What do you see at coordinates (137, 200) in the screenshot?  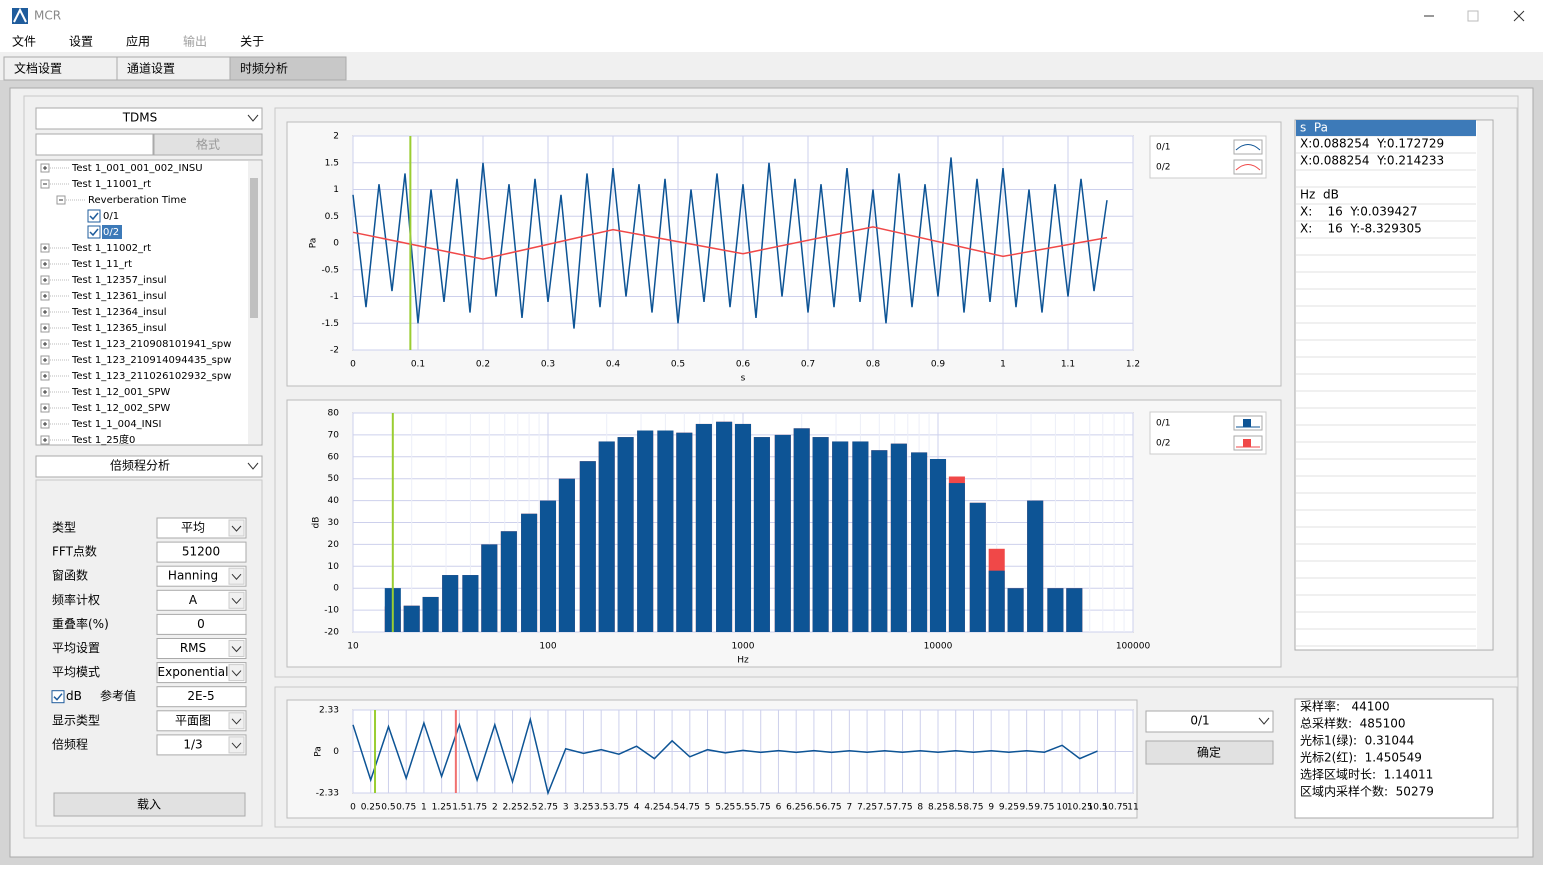 I see `tree-item: Reverberation Time` at bounding box center [137, 200].